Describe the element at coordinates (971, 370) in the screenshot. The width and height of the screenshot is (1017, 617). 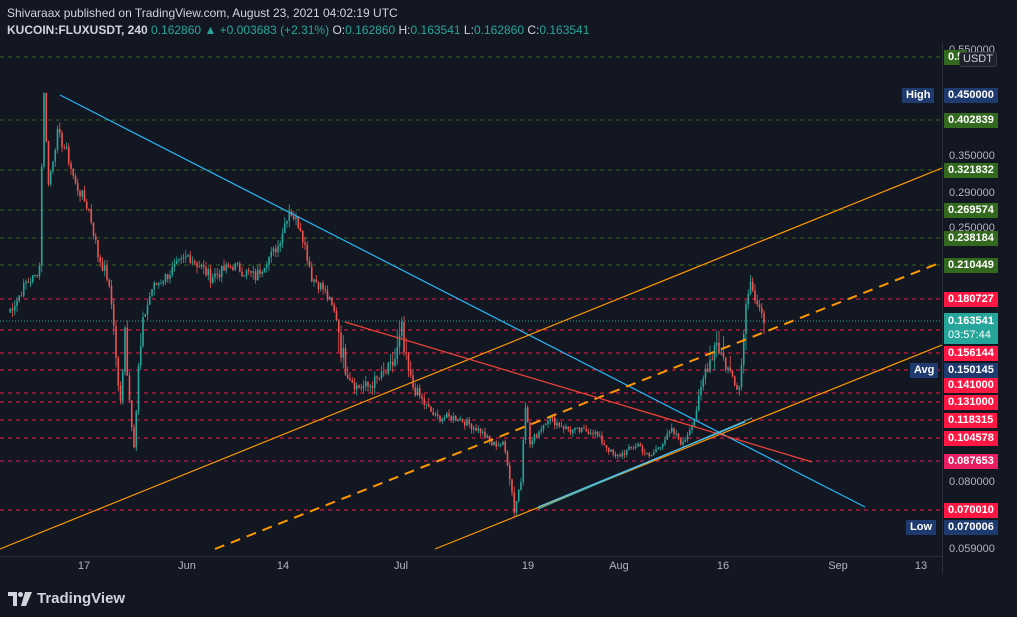
I see `avg-value-label: 0.150145` at that location.